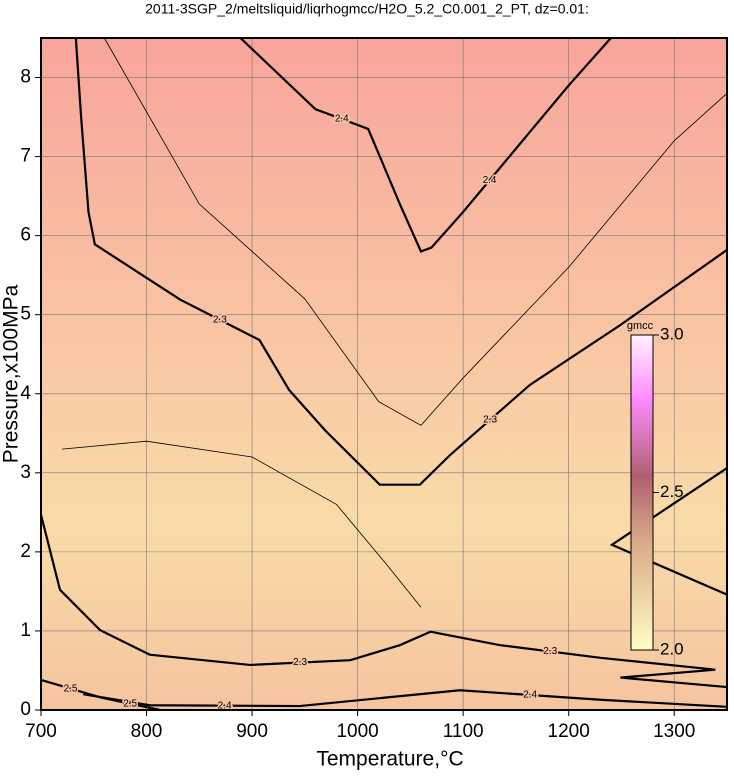 The height and width of the screenshot is (781, 734). I want to click on y-tick-label: 4, so click(25, 393).